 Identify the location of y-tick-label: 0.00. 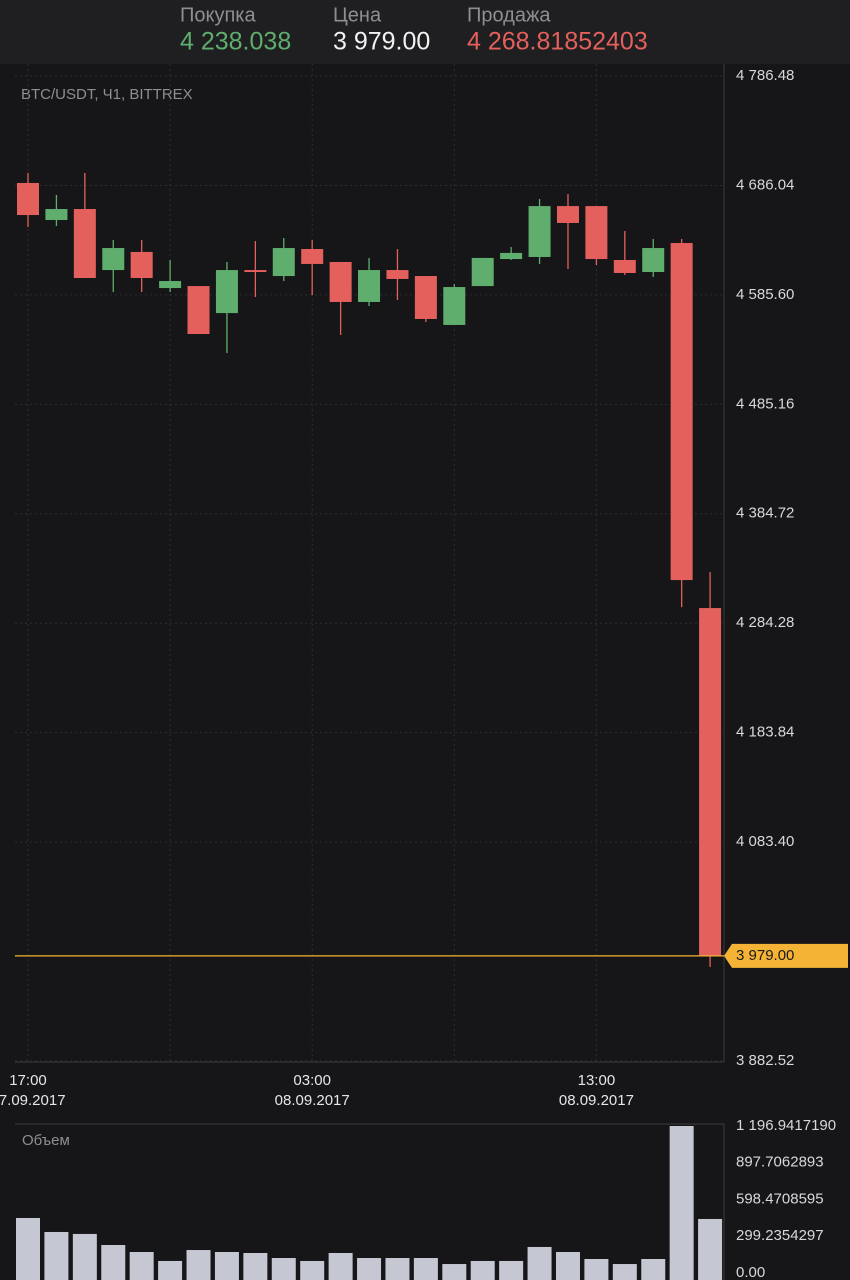
(750, 1272).